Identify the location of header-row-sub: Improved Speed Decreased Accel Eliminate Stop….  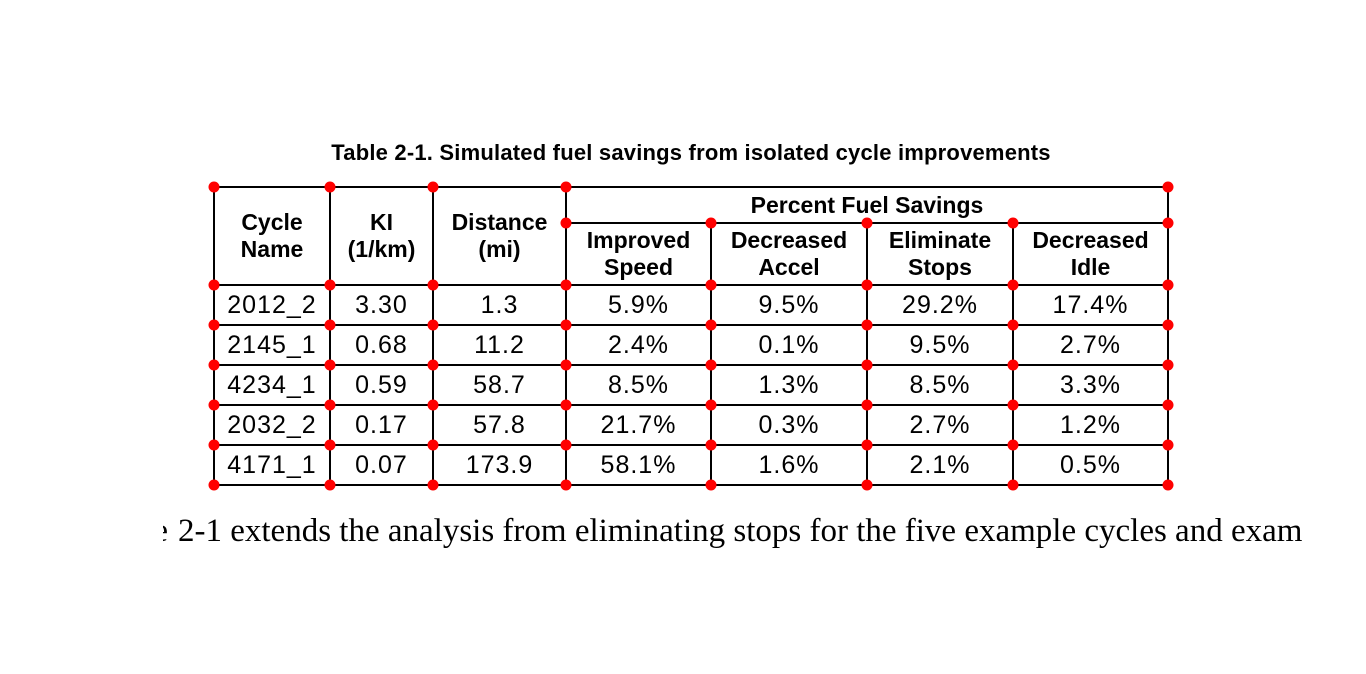
(691, 254).